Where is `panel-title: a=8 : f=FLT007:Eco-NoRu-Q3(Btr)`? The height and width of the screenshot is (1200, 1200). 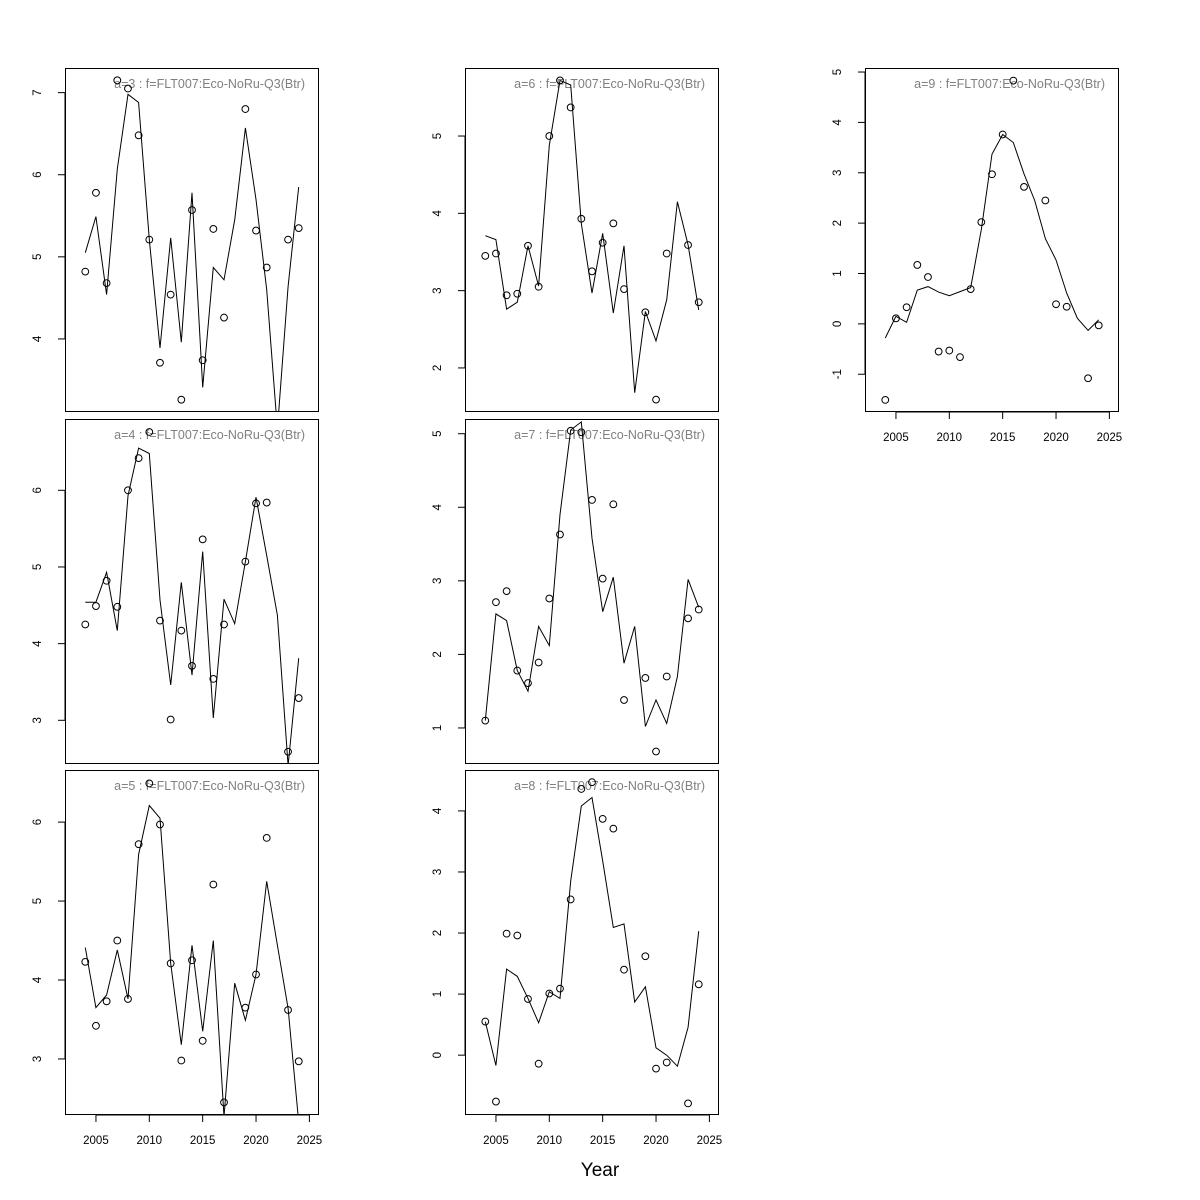
panel-title: a=8 : f=FLT007:Eco-NoRu-Q3(Btr) is located at coordinates (609, 786).